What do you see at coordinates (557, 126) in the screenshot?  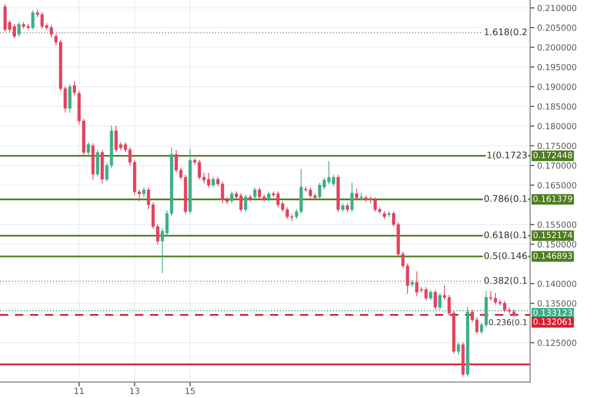 I see `y-tick-label: 0.180000` at bounding box center [557, 126].